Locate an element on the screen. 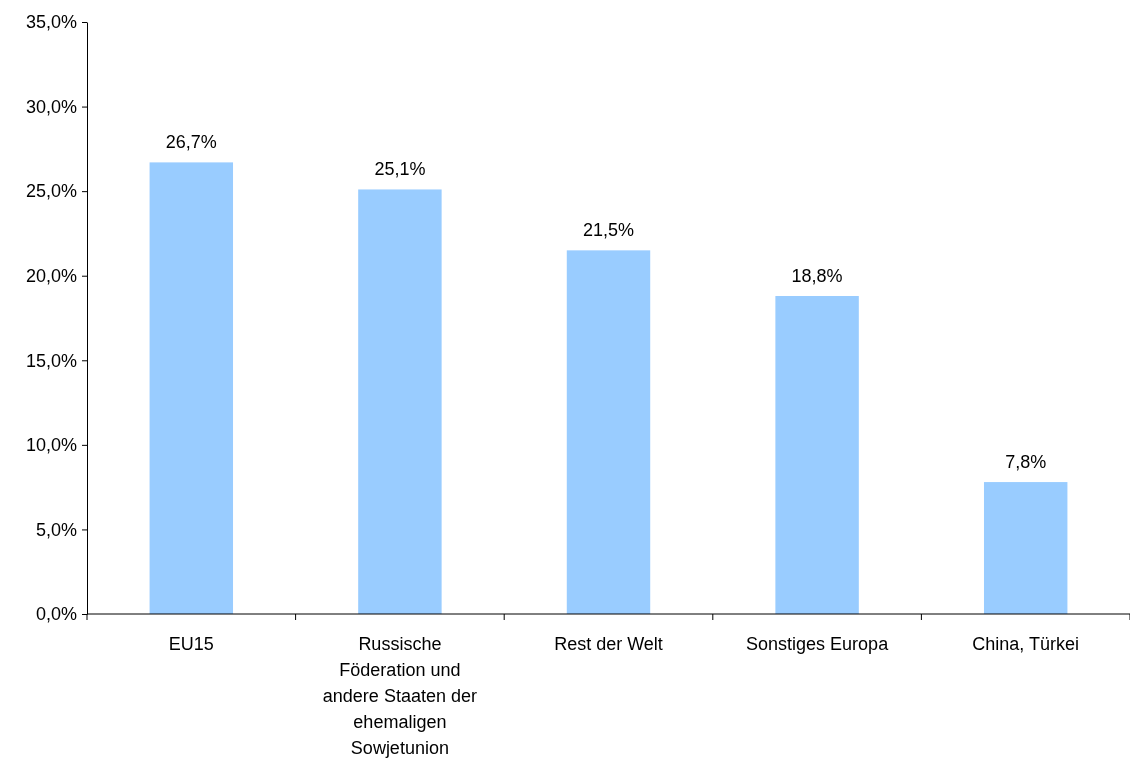 The width and height of the screenshot is (1130, 769). x-tick-label: Russische Föderation und andere Staaten der ehemaligen Sowjetunion is located at coordinates (399, 696).